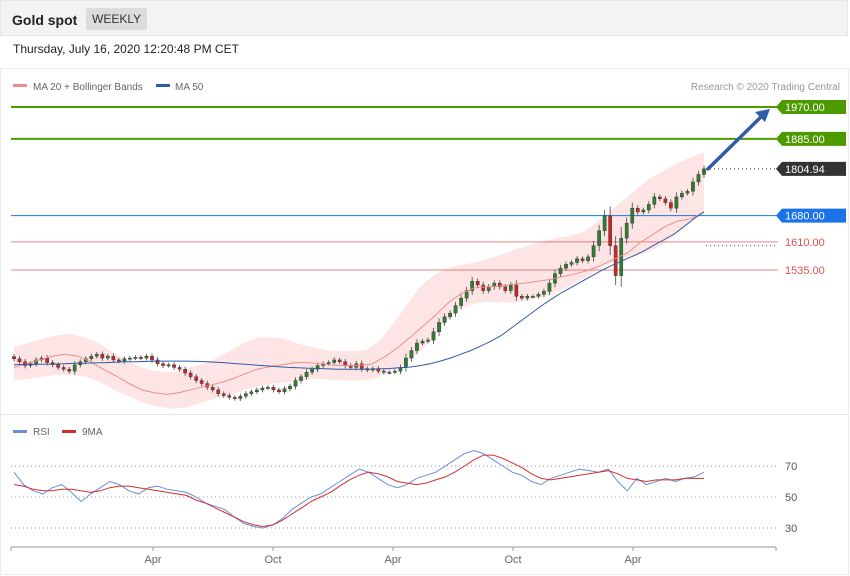 The height and width of the screenshot is (576, 850). Describe the element at coordinates (20, 85) in the screenshot. I see `ma20-legend-swatch` at that location.